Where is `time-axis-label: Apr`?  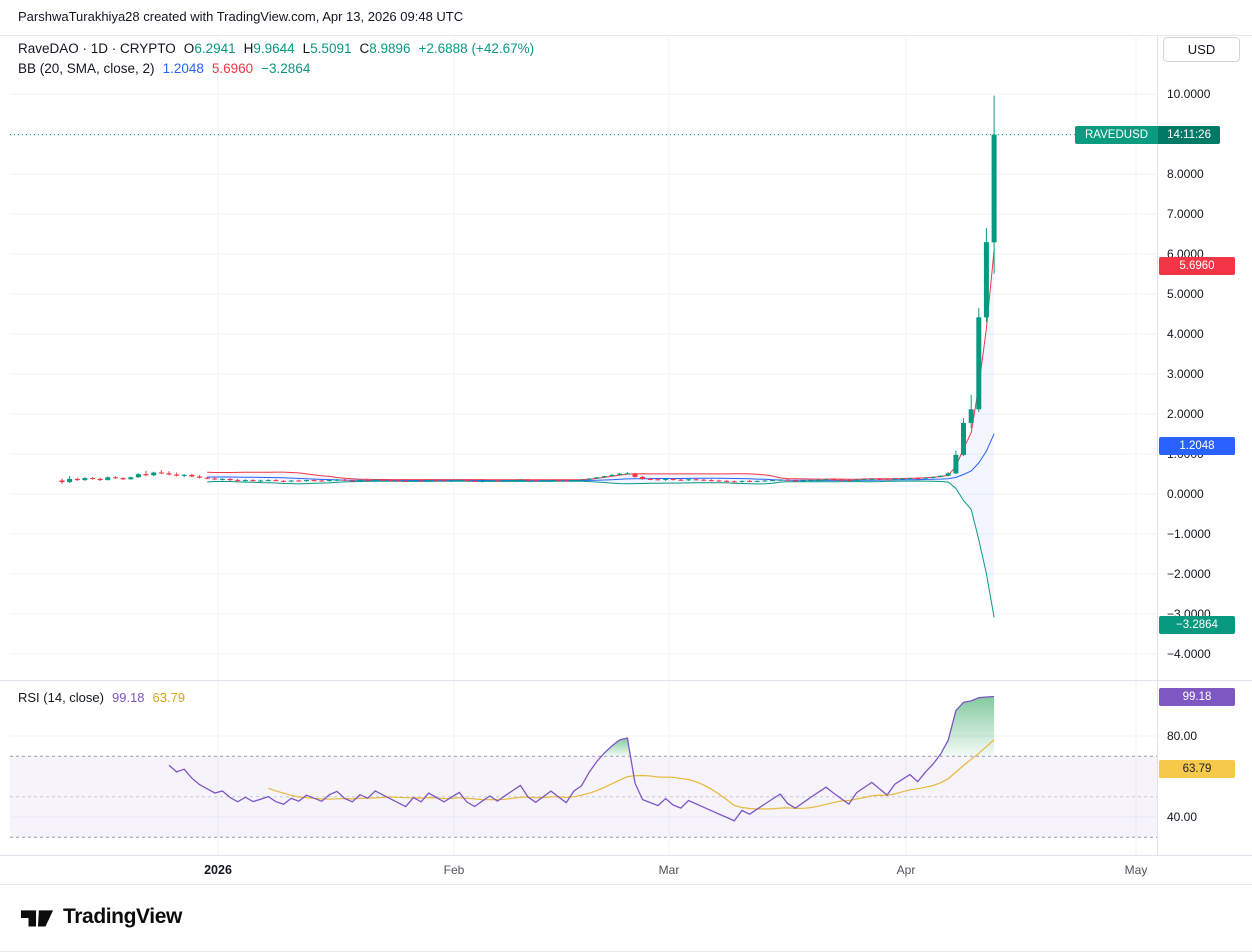
time-axis-label: Apr is located at coordinates (906, 870).